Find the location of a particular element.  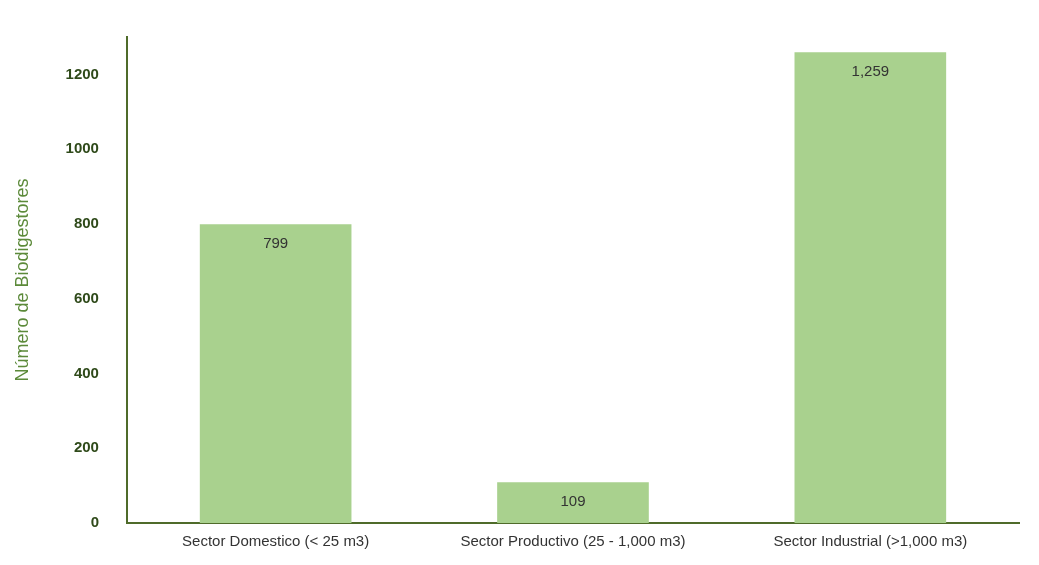

y-tick-label: 200 is located at coordinates (86, 447).